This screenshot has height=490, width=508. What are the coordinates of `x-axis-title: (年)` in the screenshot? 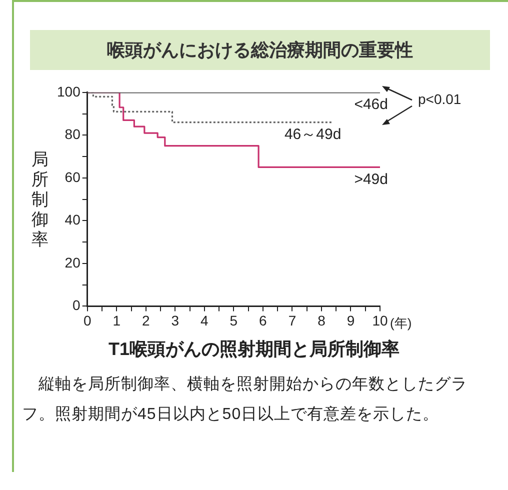 It's located at (401, 323).